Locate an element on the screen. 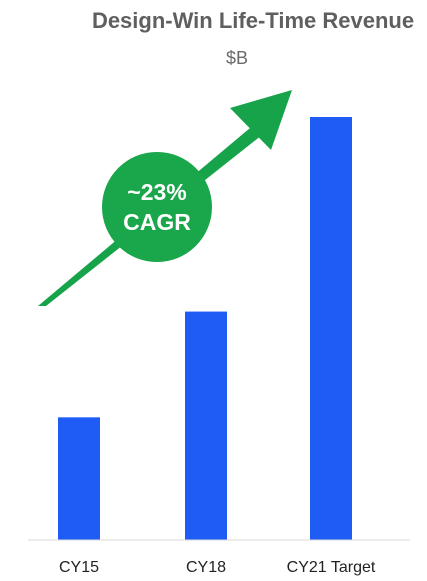  cagr-label: CAGR is located at coordinates (157, 222).